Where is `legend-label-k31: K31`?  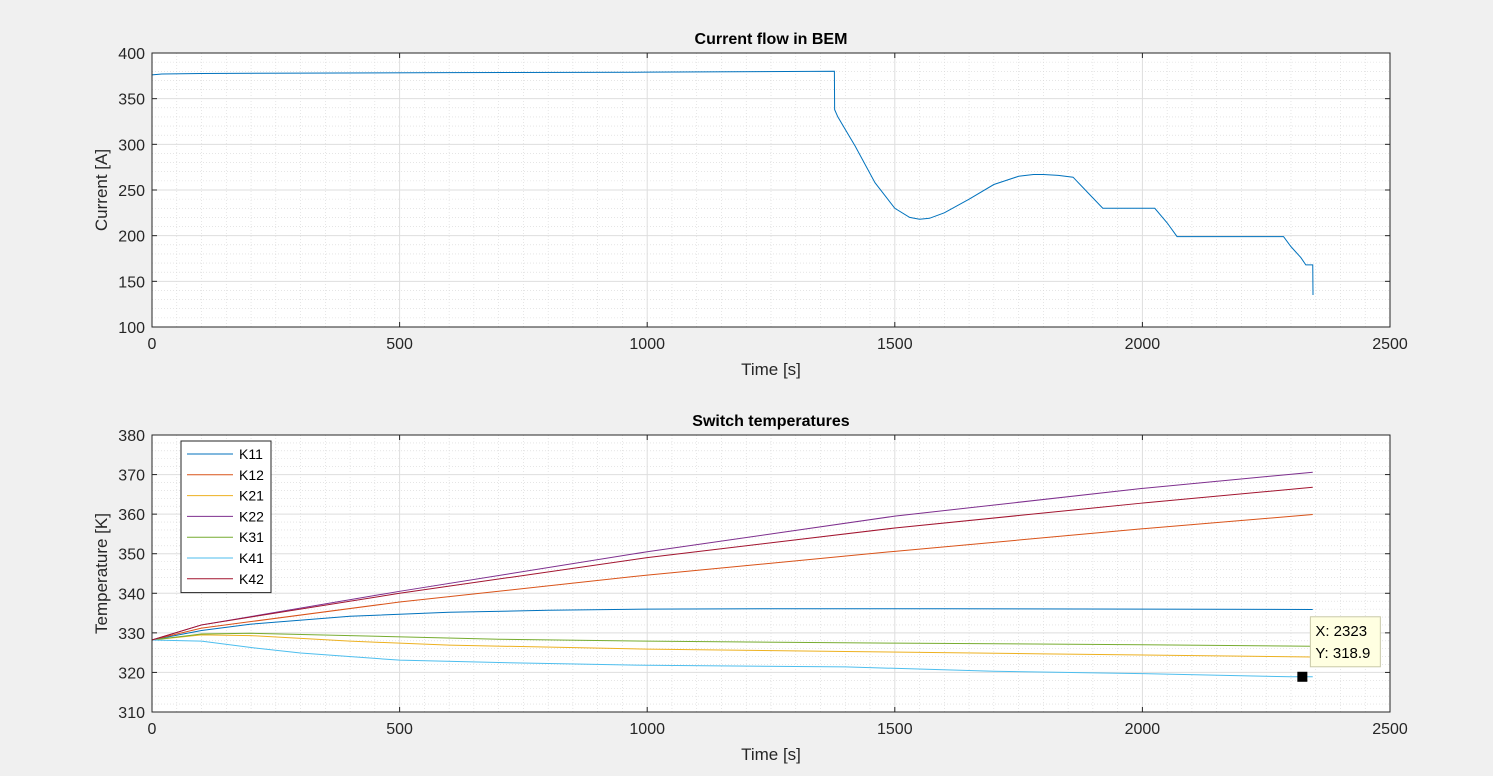
legend-label-k31: K31 is located at coordinates (251, 537).